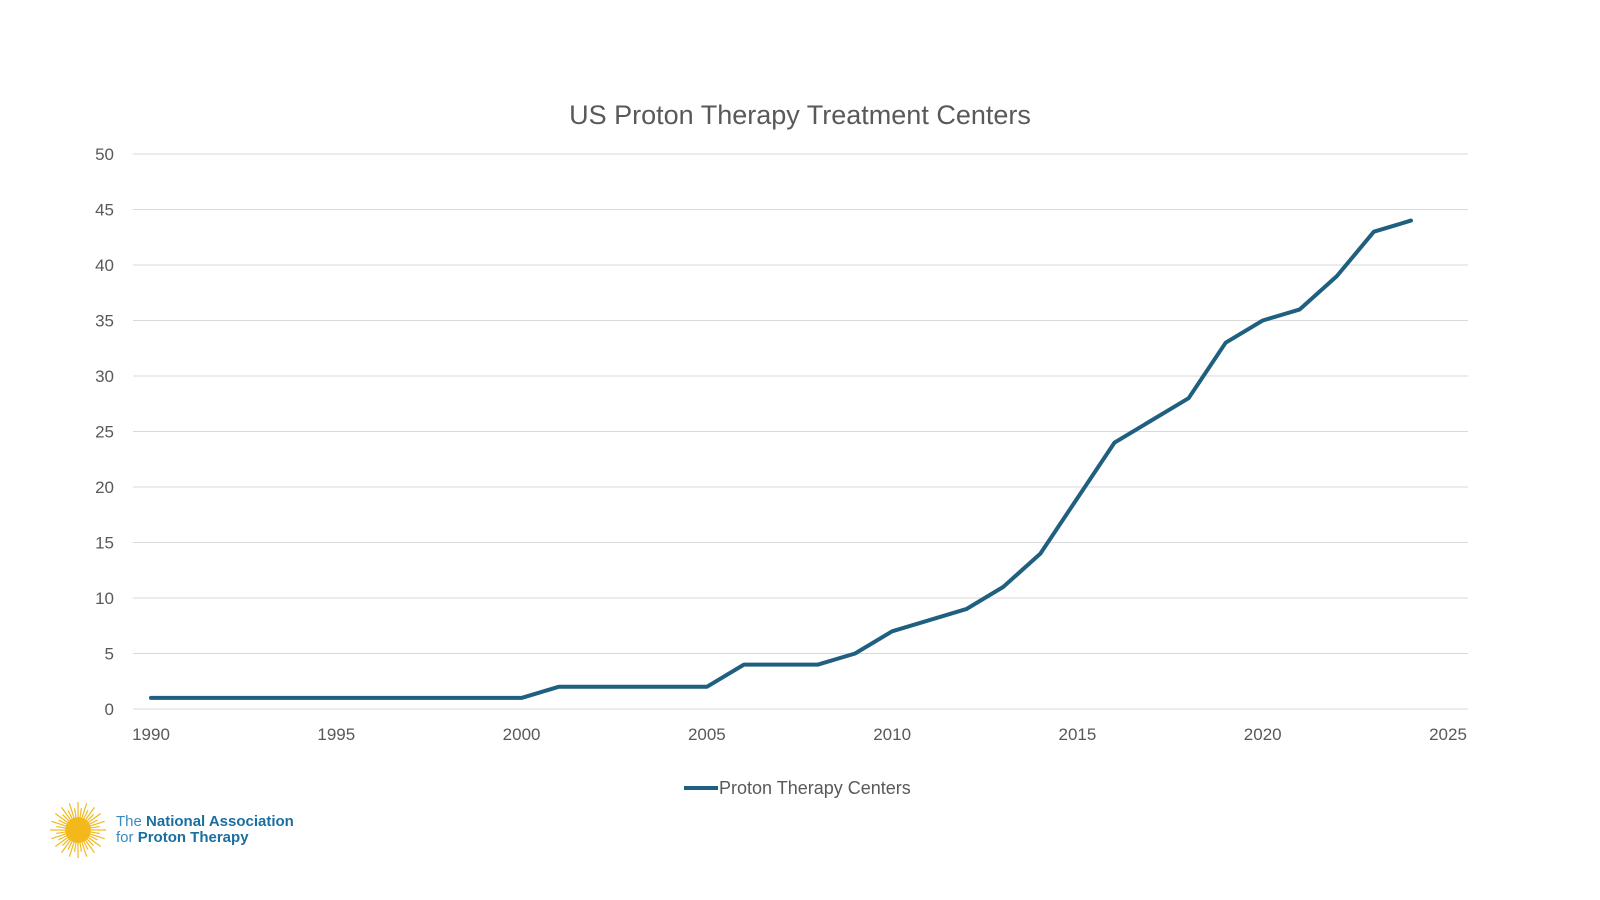 The height and width of the screenshot is (900, 1600). I want to click on x-tick-label: 2000, so click(522, 734).